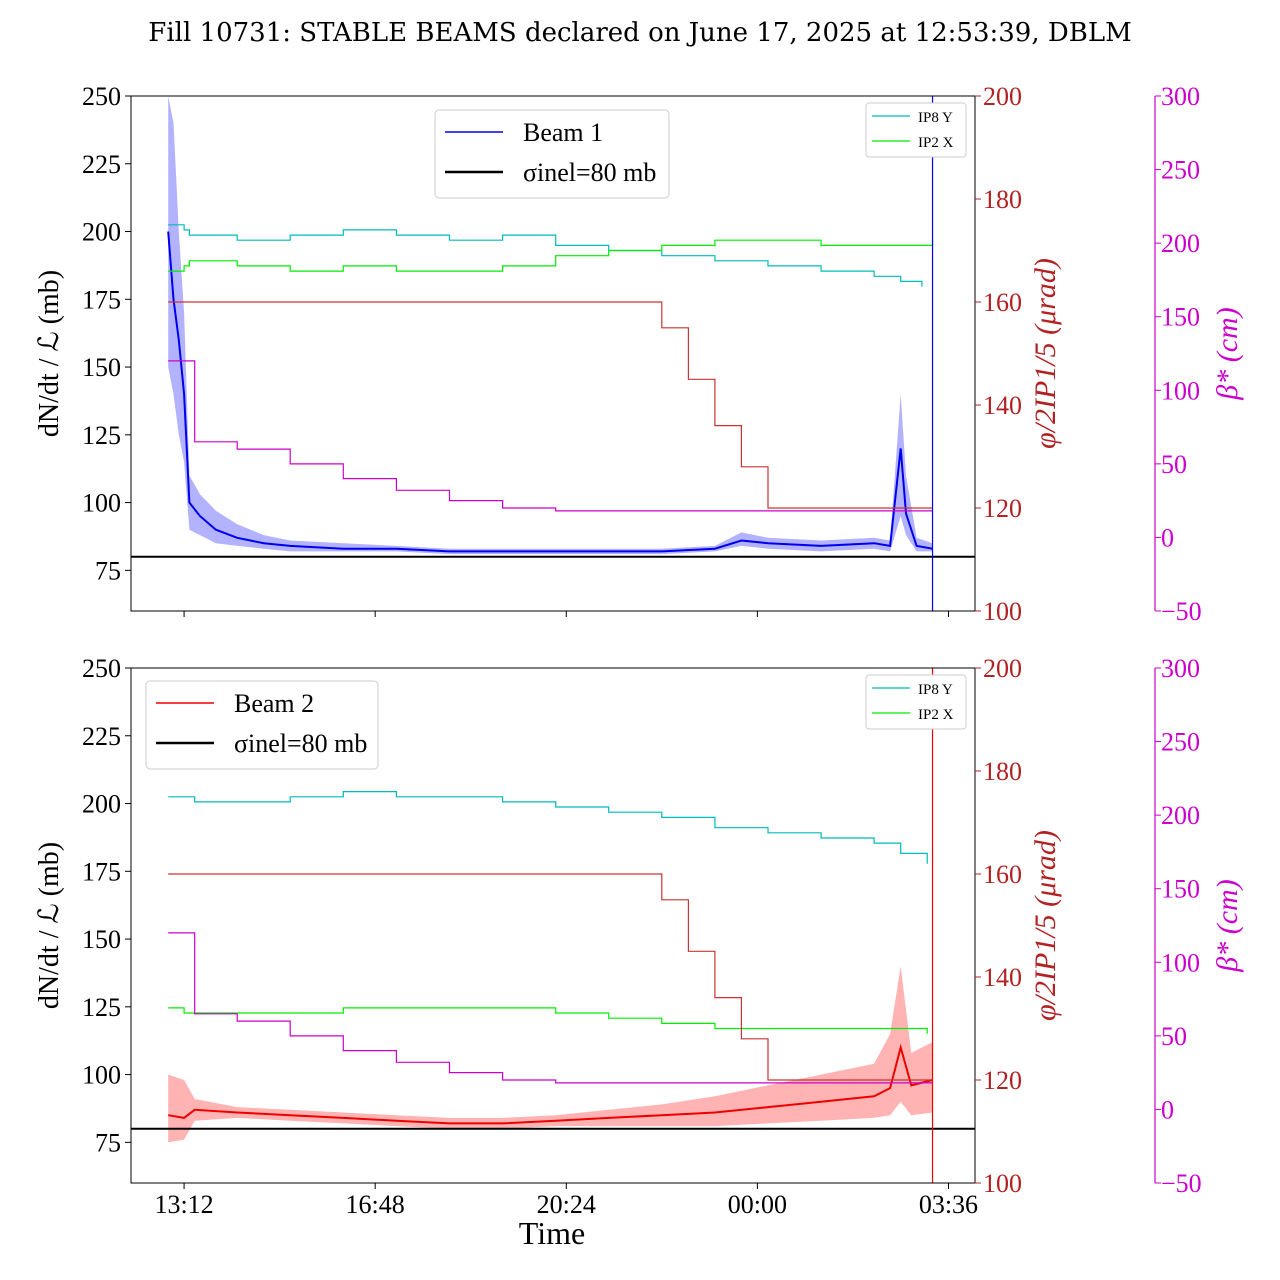 This screenshot has height=1280, width=1280. What do you see at coordinates (552, 1233) in the screenshot?
I see `x-axis-label: Time` at bounding box center [552, 1233].